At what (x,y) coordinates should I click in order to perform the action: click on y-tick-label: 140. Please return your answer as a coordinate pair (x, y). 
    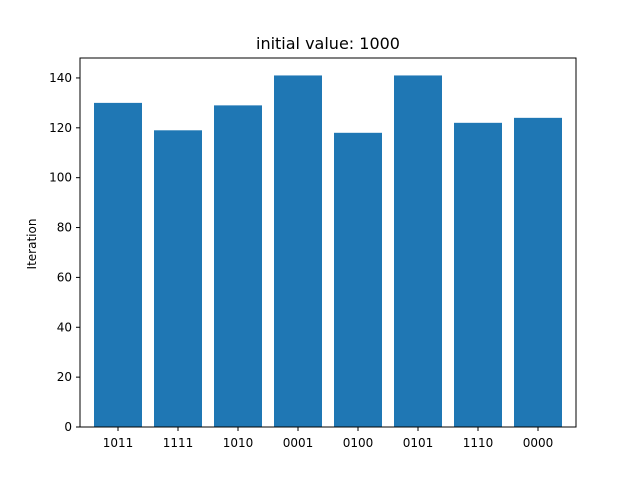
    Looking at the image, I should click on (60, 78).